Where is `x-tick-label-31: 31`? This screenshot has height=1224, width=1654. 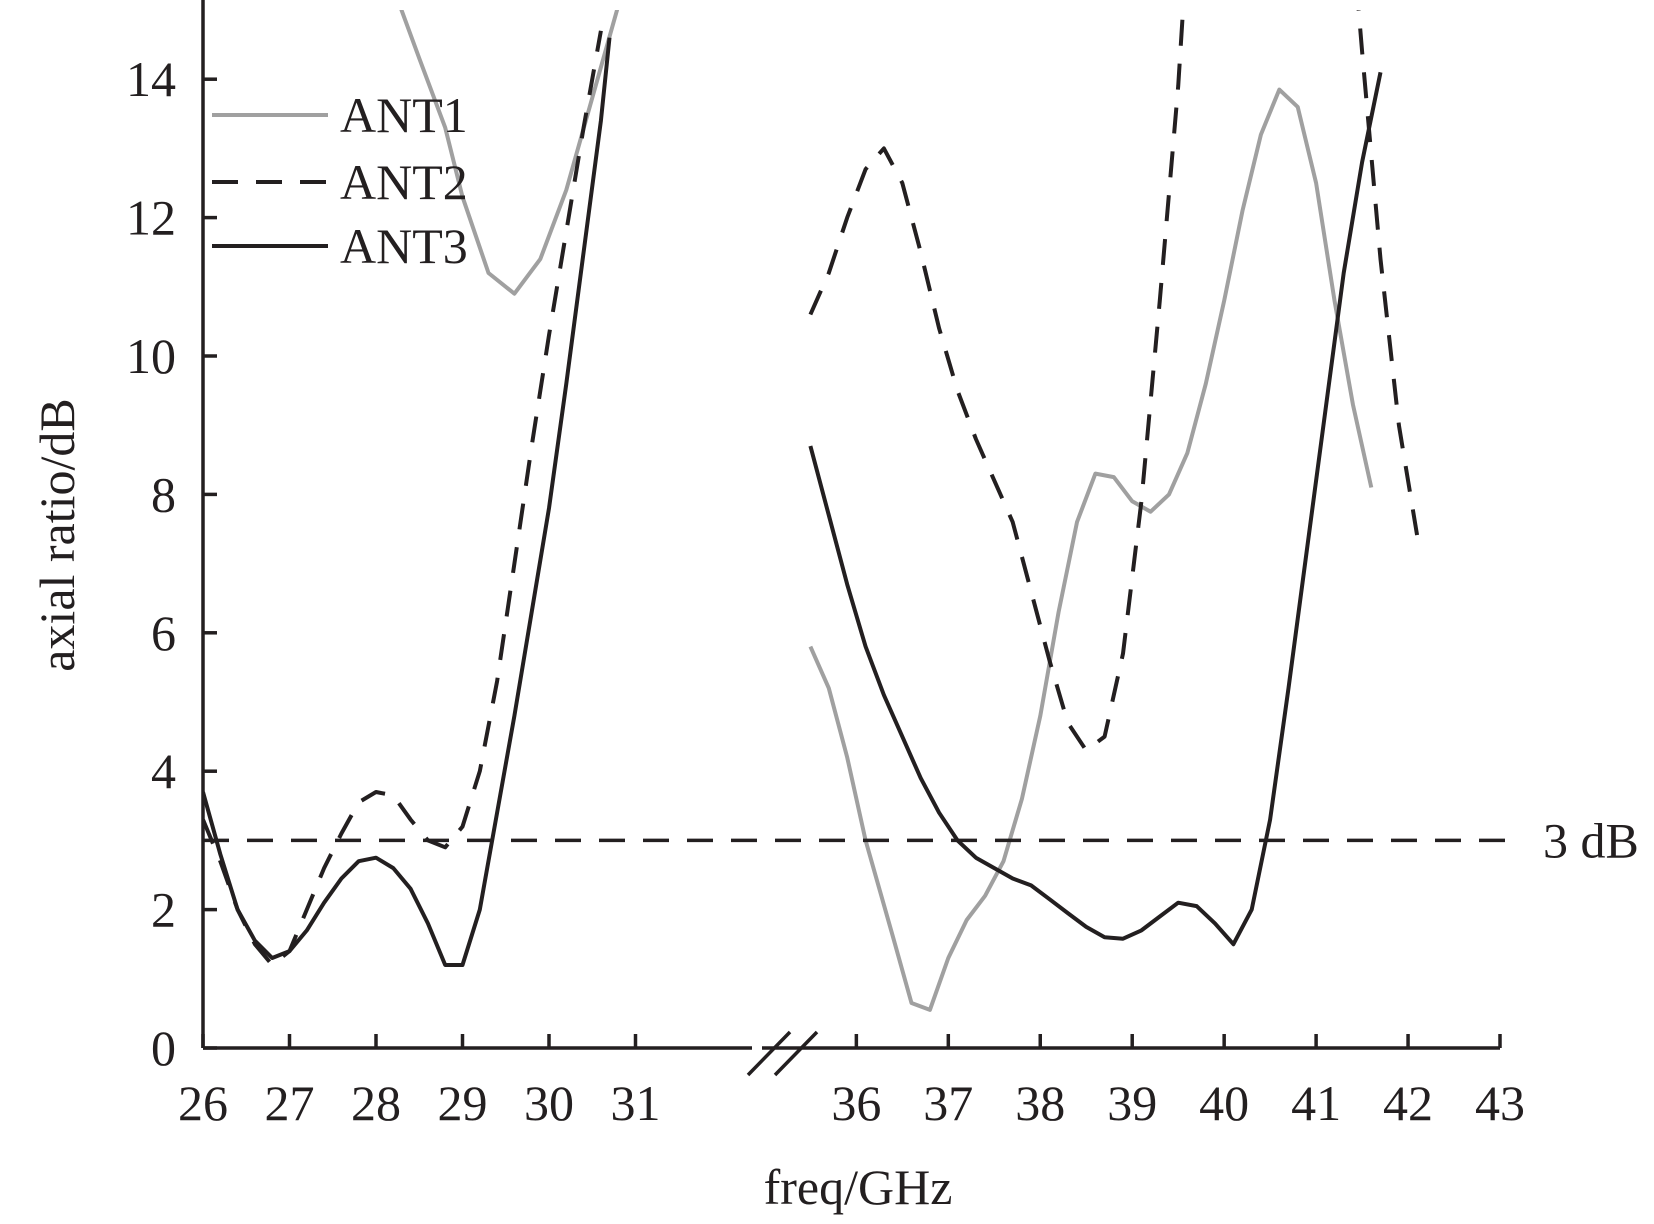 x-tick-label-31: 31 is located at coordinates (636, 1103).